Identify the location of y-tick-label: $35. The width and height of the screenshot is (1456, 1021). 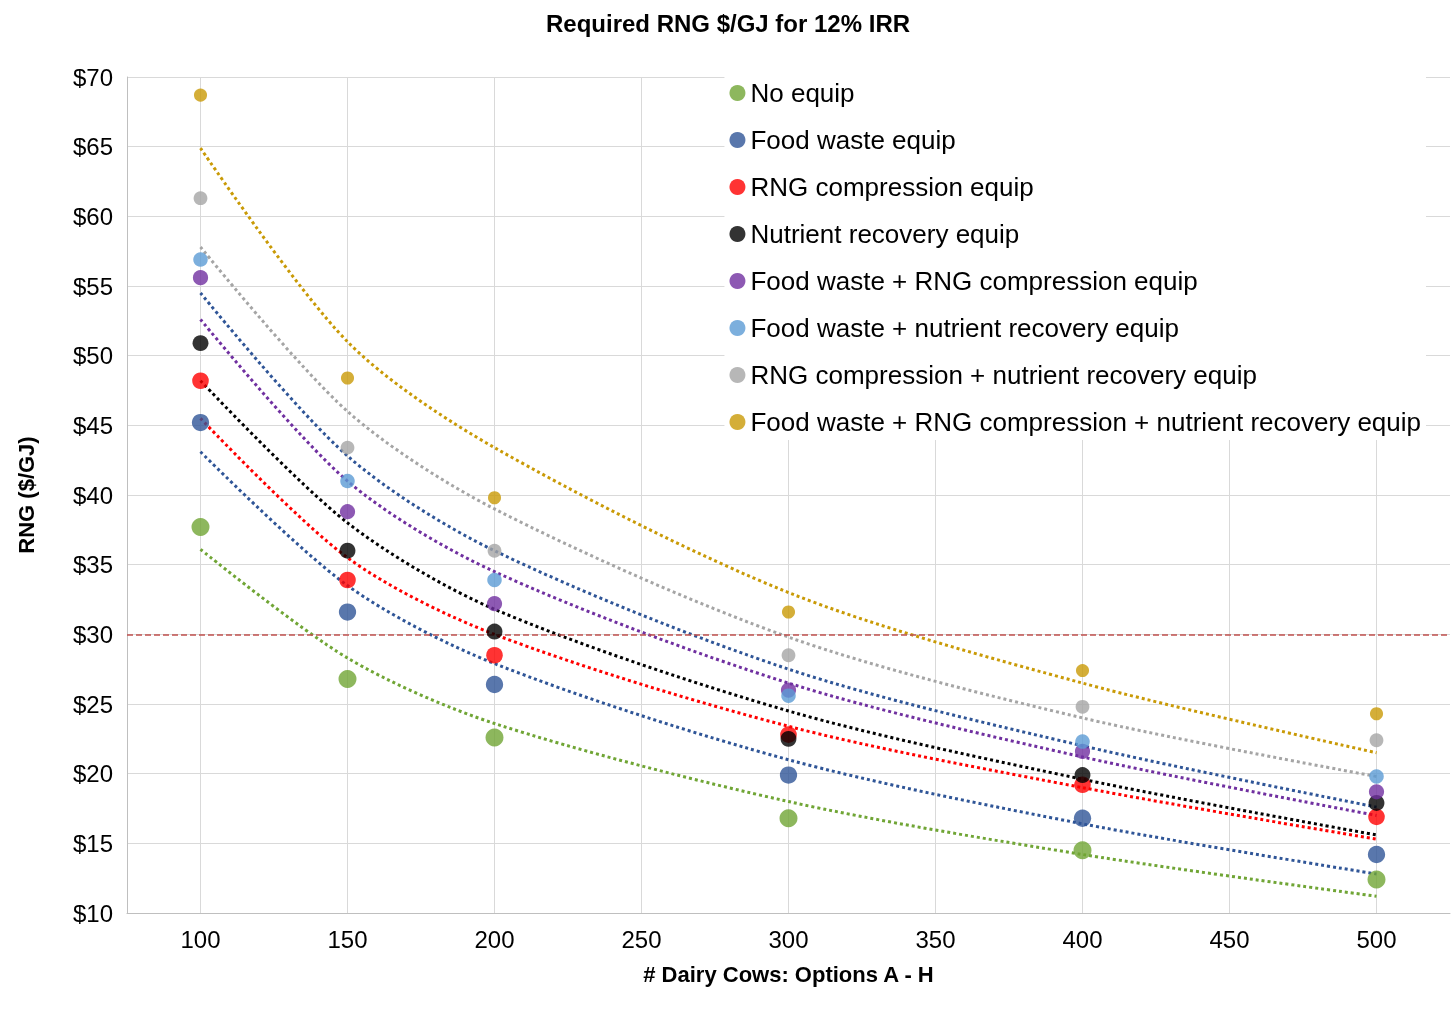
(92, 565).